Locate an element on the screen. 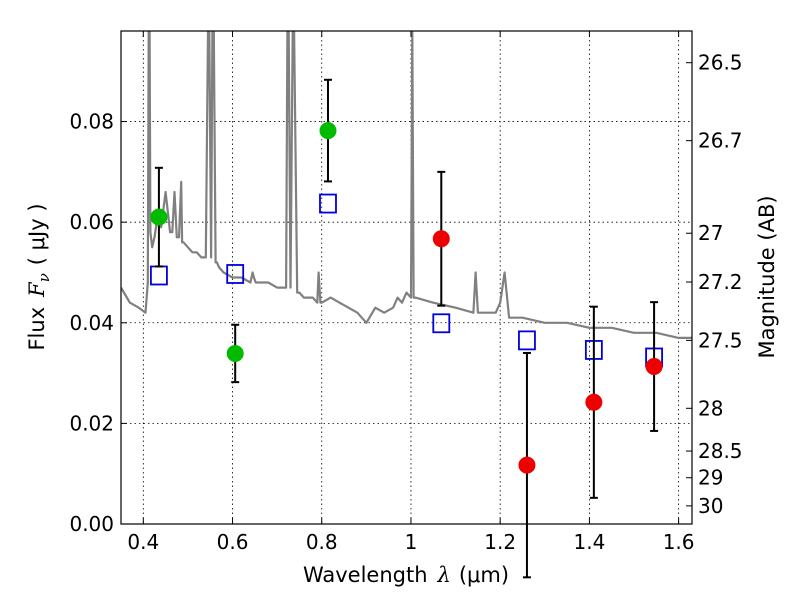 The height and width of the screenshot is (600, 800). y2-axis-label: Magnitude (AB) is located at coordinates (767, 276).